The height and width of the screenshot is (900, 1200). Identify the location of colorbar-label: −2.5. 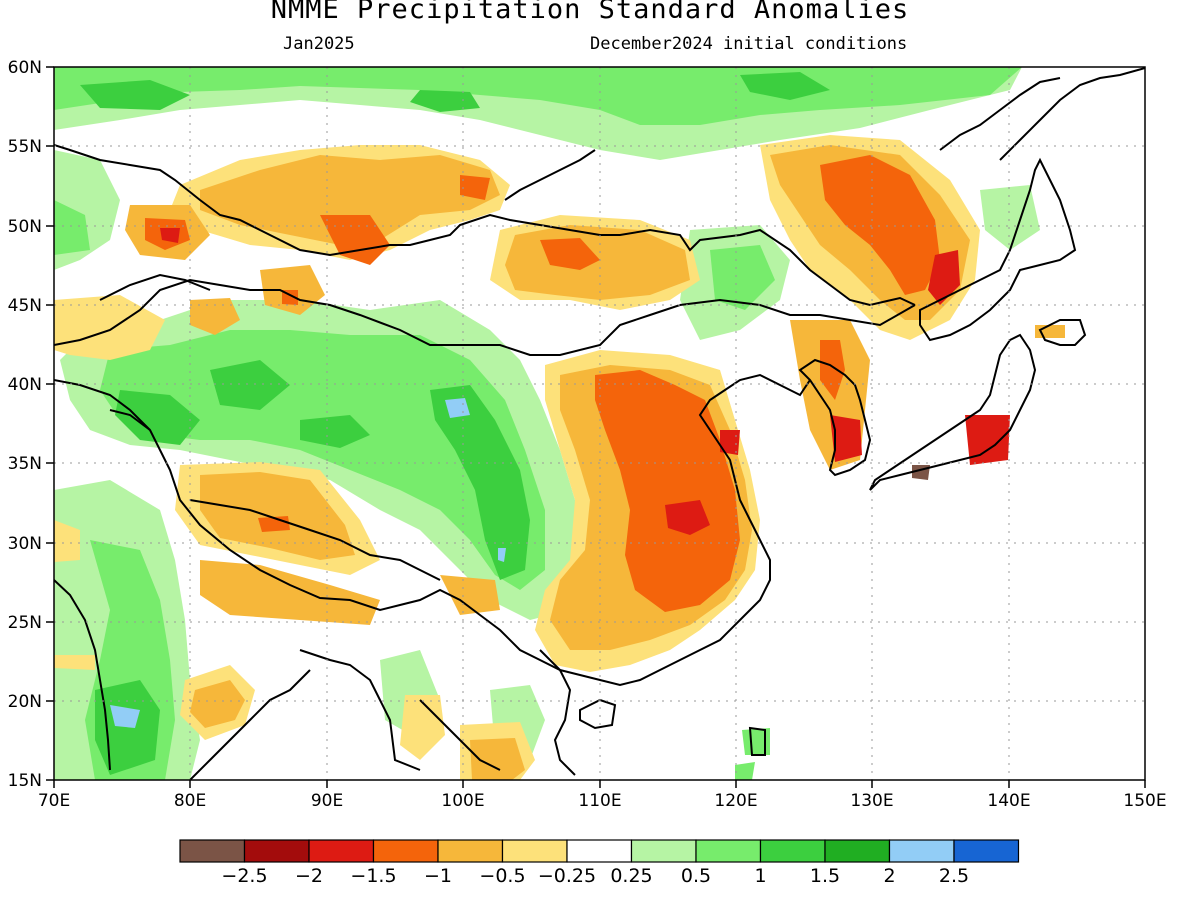
(244, 876).